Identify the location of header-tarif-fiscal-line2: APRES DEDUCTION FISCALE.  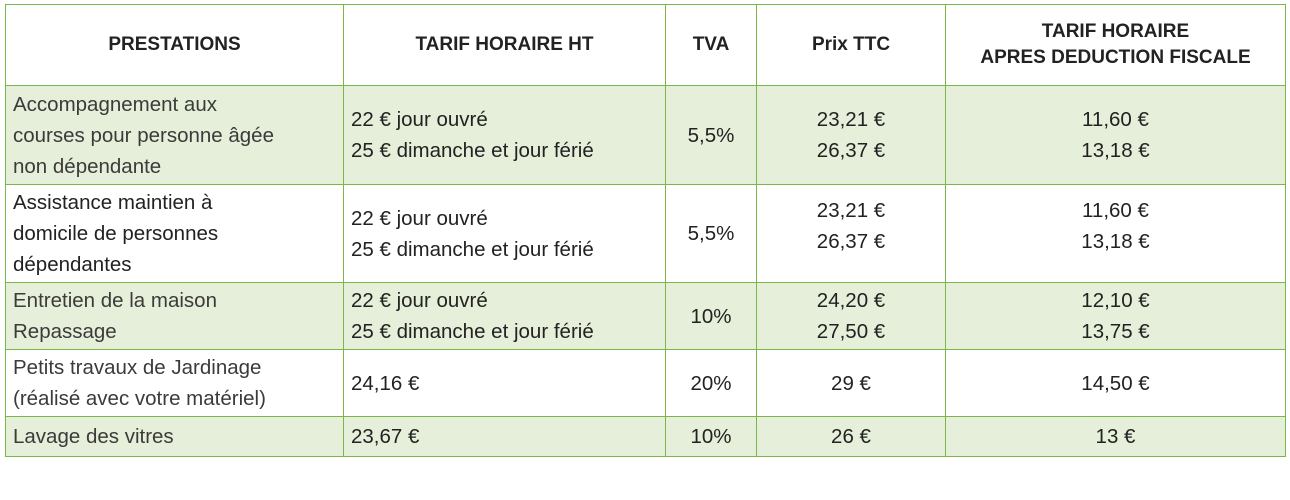
(1115, 57).